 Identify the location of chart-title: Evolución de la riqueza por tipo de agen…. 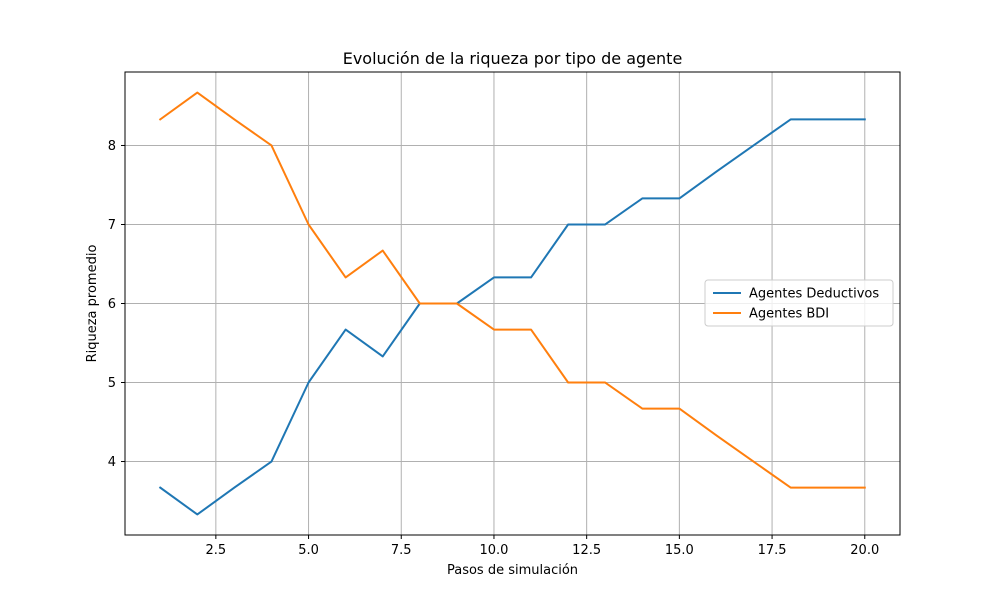
(513, 58).